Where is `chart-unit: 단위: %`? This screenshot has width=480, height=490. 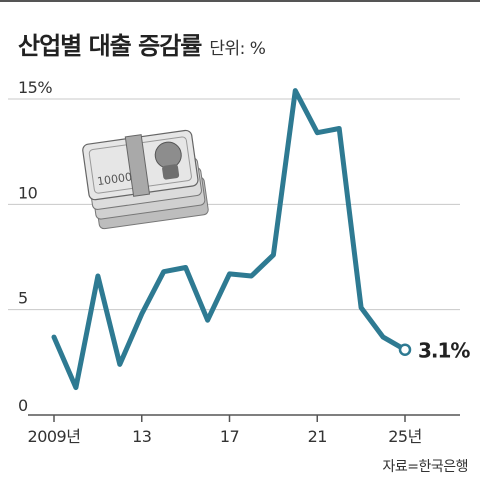 chart-unit: 단위: % is located at coordinates (237, 49).